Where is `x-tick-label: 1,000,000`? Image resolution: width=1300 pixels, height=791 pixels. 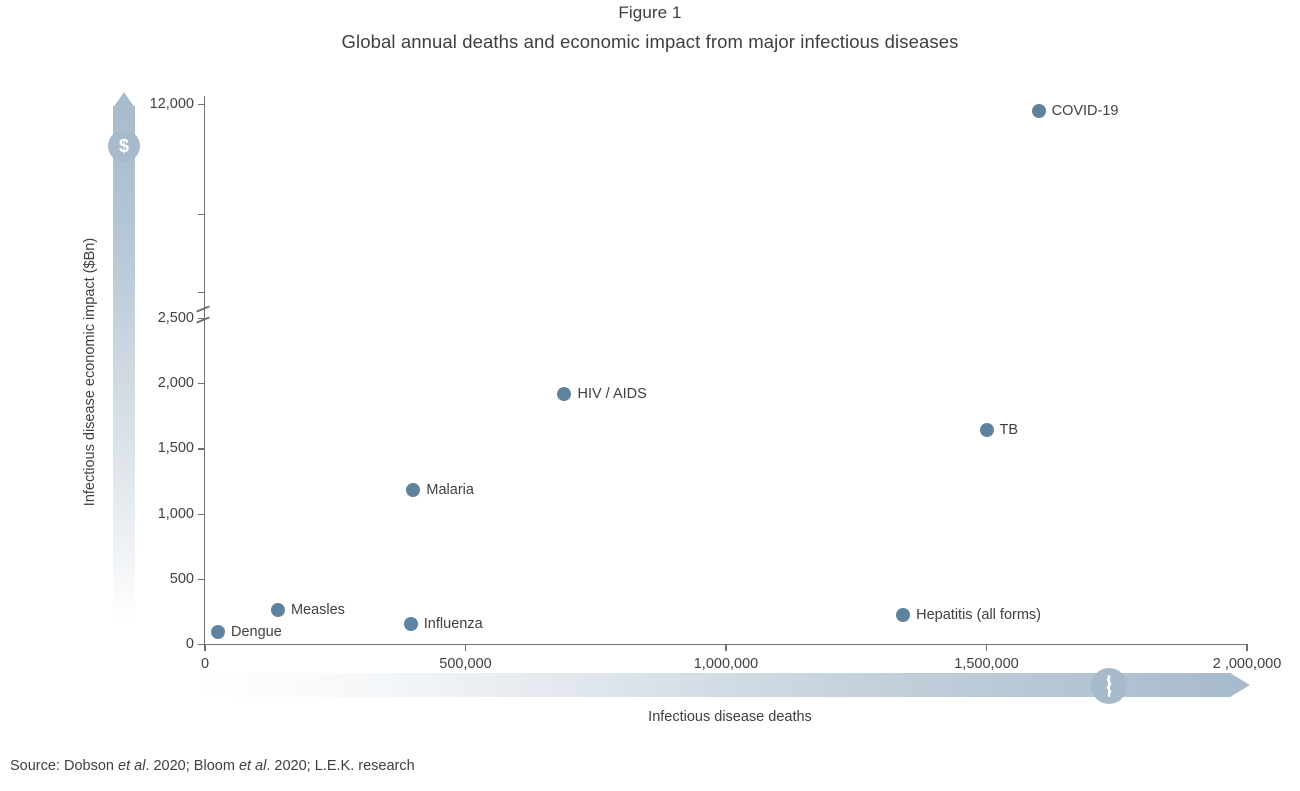 x-tick-label: 1,000,000 is located at coordinates (726, 664).